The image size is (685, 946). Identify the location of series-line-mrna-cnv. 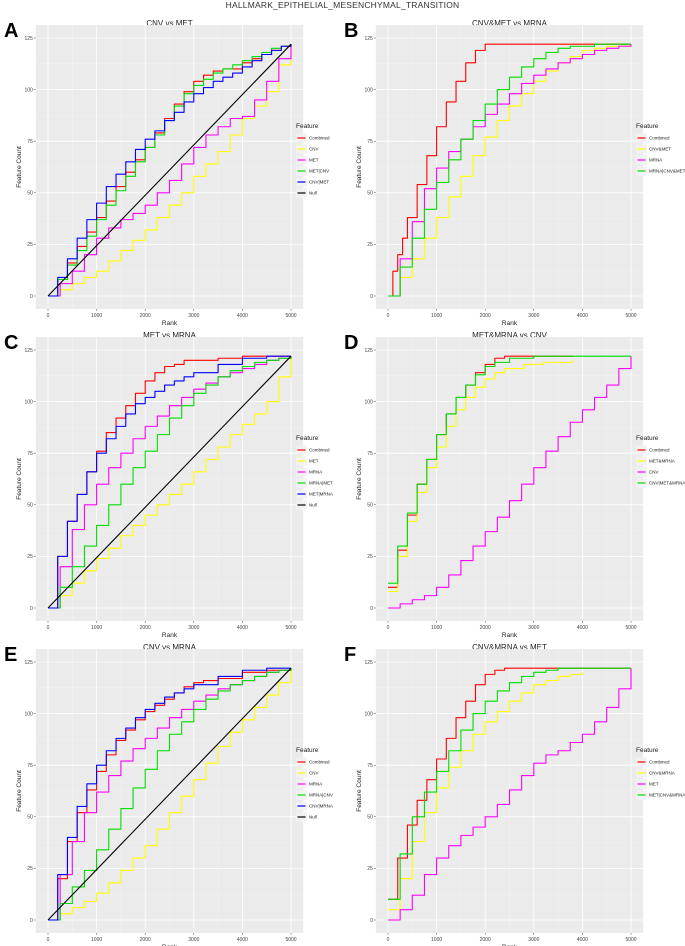
(170, 794).